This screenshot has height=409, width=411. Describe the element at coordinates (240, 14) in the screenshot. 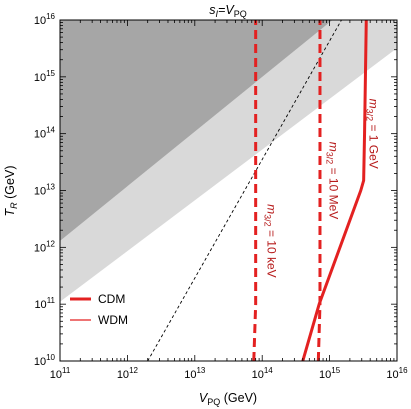

I see `title-sub2: PQ` at that location.